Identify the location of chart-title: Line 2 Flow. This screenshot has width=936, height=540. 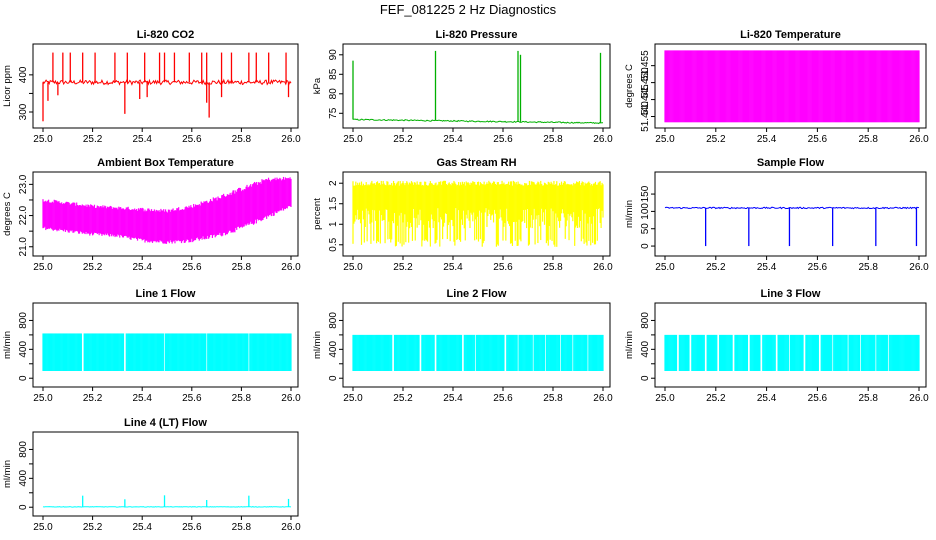
(477, 294).